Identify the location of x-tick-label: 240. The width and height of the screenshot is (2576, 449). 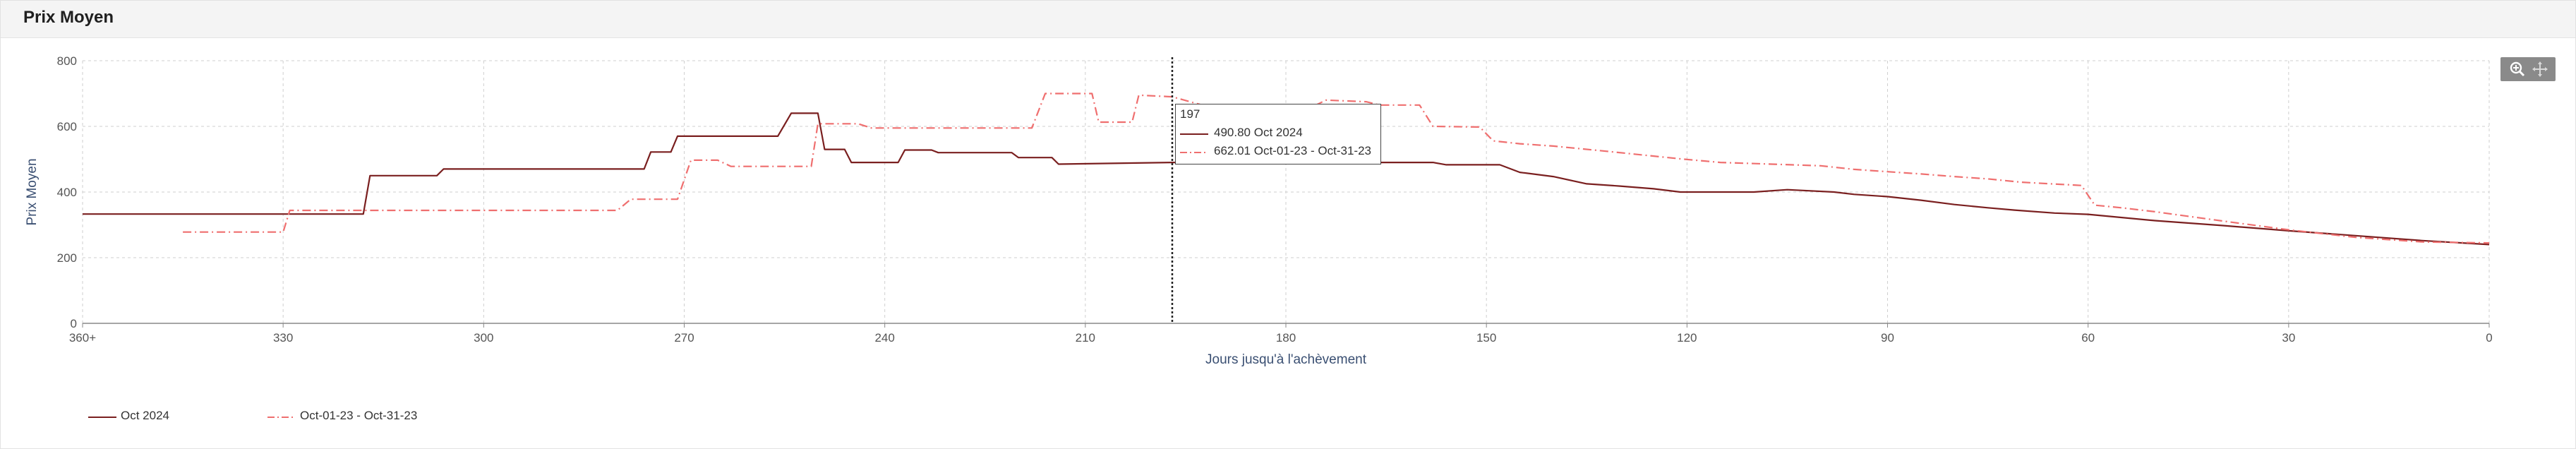
(884, 338).